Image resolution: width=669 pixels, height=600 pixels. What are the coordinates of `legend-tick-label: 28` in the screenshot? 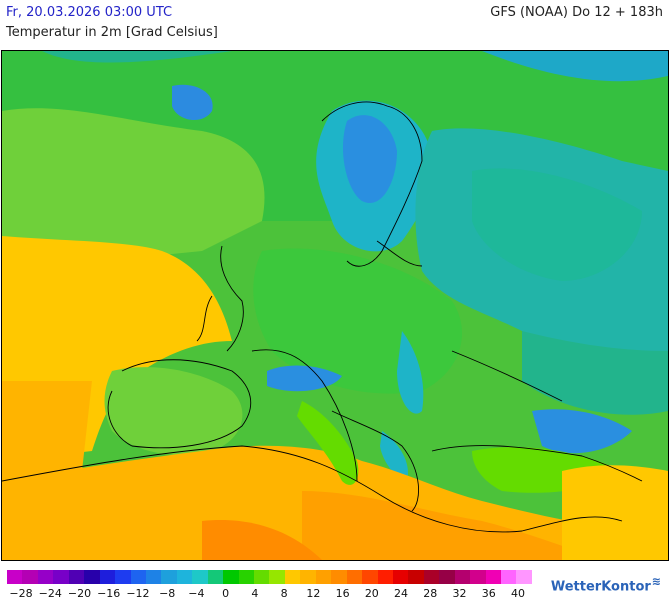 It's located at (430, 593).